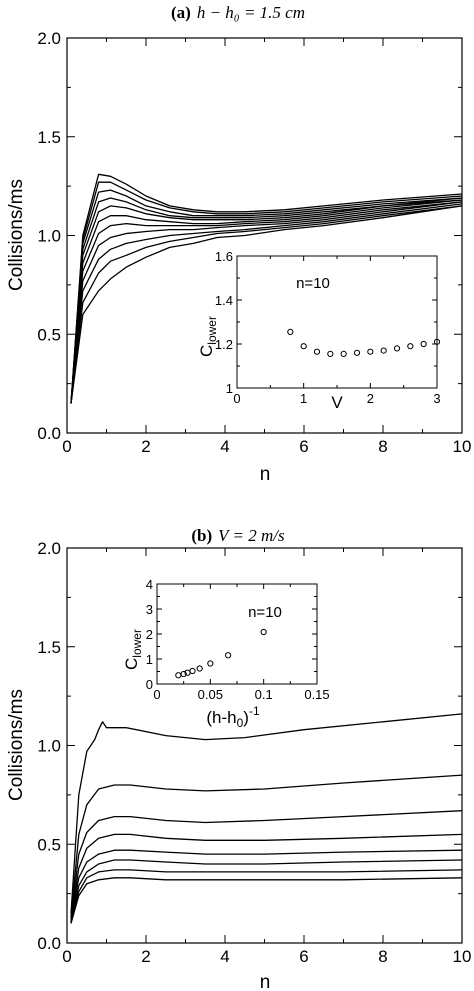 Image resolution: width=474 pixels, height=991 pixels. Describe the element at coordinates (251, 535) in the screenshot. I see `panel-b-title-math: V = 2 m/s` at that location.